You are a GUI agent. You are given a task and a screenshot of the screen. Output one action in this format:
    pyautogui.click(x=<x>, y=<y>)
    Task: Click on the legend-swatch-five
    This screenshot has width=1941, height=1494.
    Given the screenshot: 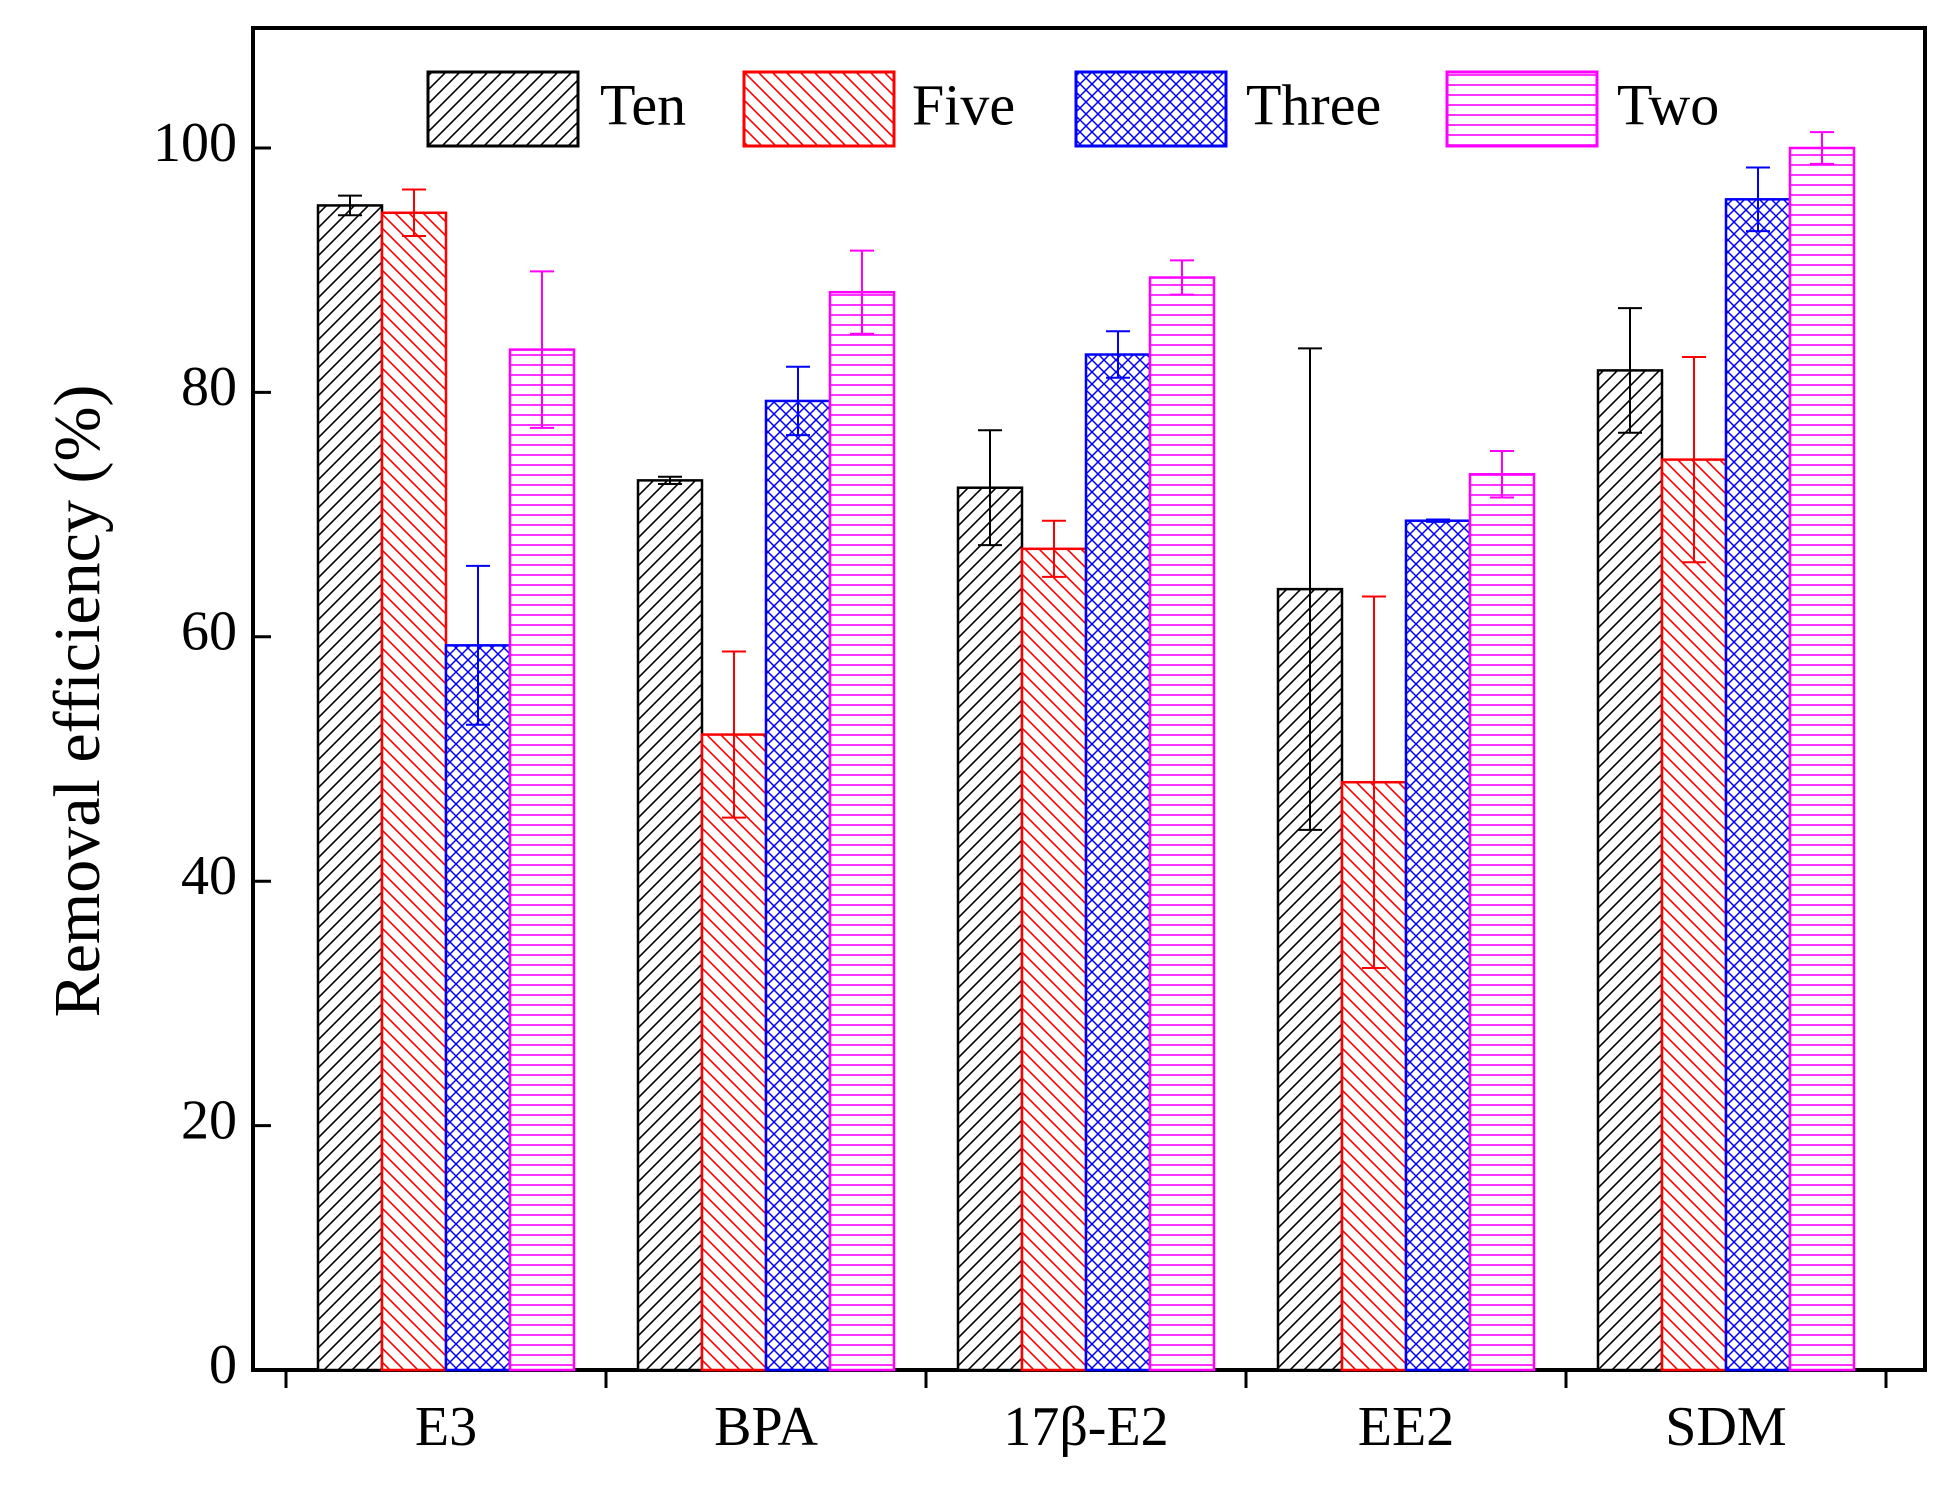 What is the action you would take?
    pyautogui.click(x=819, y=109)
    